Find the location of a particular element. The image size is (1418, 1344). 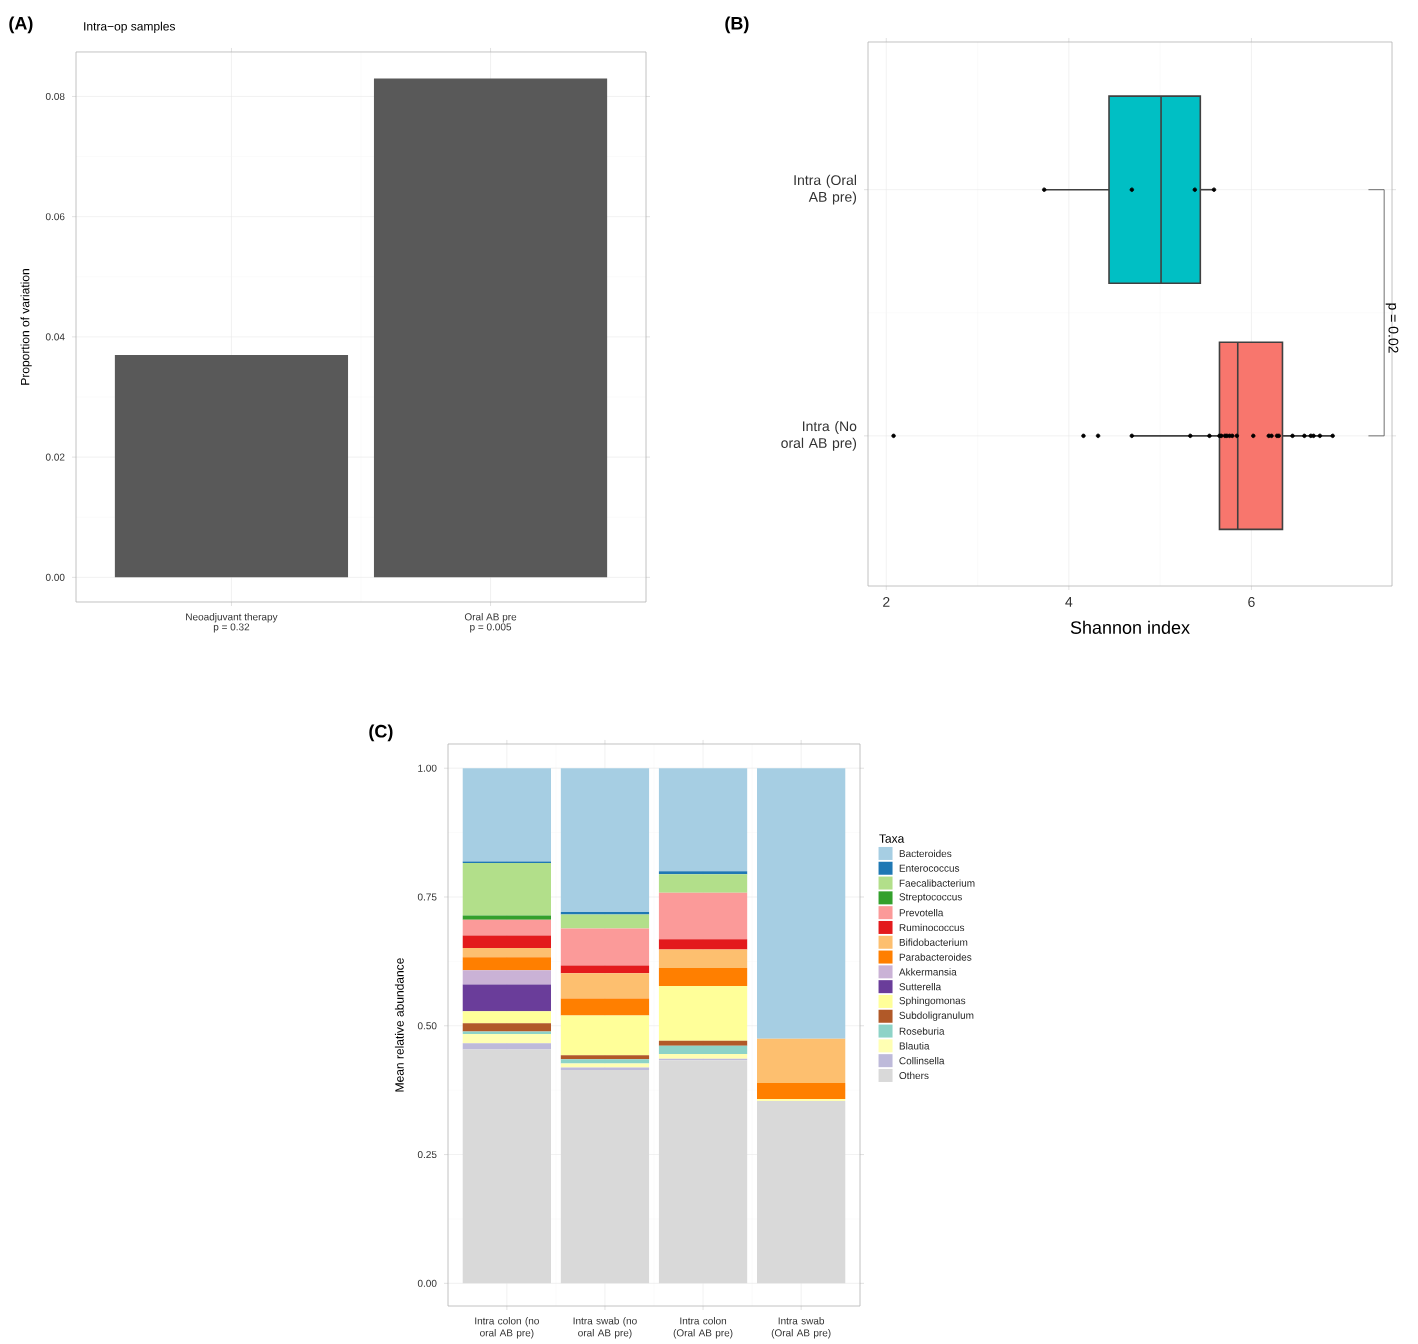

text: (B) is located at coordinates (737, 25).